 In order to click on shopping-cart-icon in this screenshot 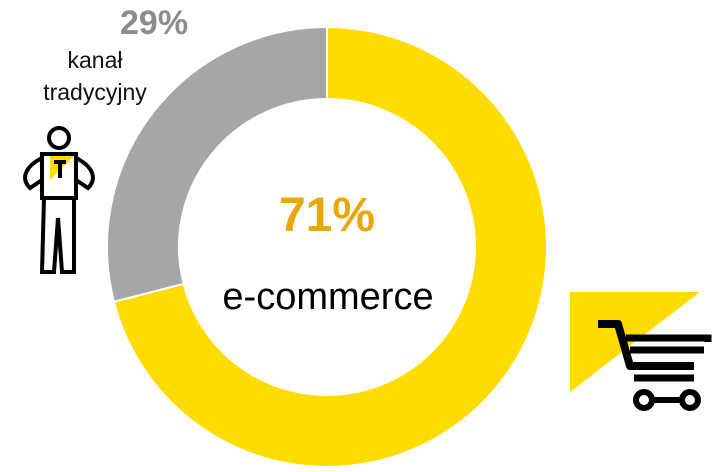, I will do `click(641, 351)`.